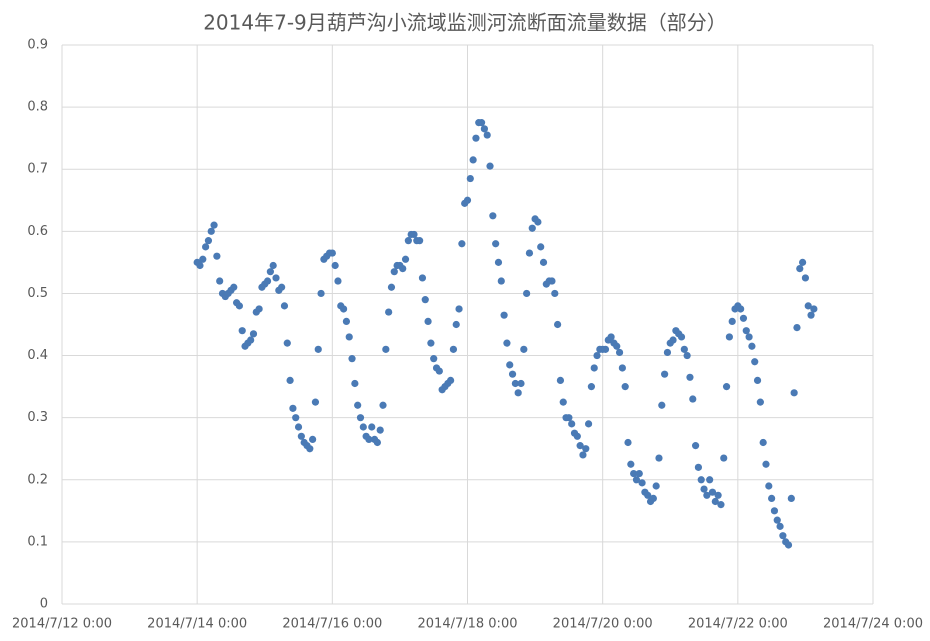  Describe the element at coordinates (37, 355) in the screenshot. I see `y-tick-label: 0.4` at that location.